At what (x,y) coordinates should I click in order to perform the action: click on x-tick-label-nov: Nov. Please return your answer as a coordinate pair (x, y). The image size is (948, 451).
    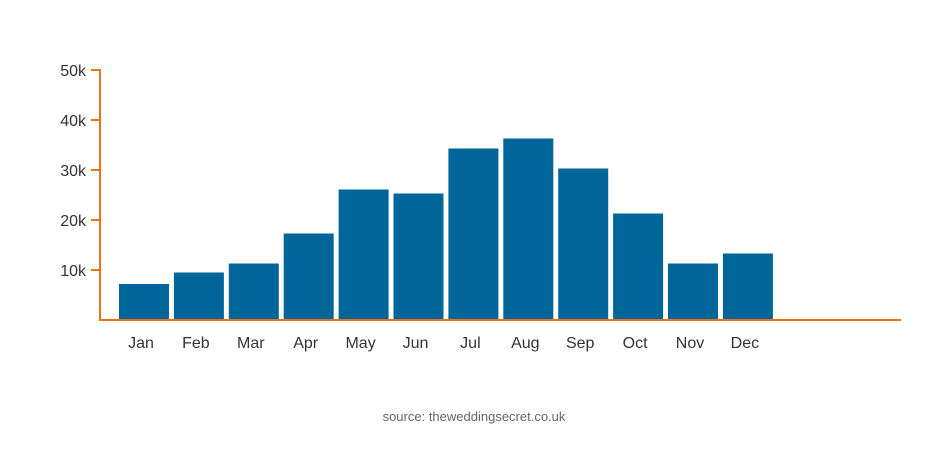
    Looking at the image, I should click on (690, 343).